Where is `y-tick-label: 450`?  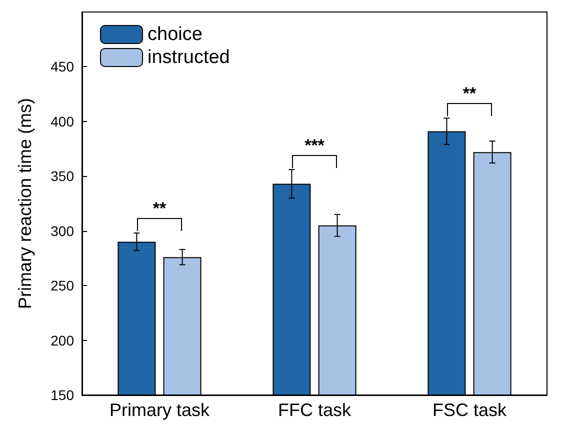
y-tick-label: 450 is located at coordinates (62, 66).